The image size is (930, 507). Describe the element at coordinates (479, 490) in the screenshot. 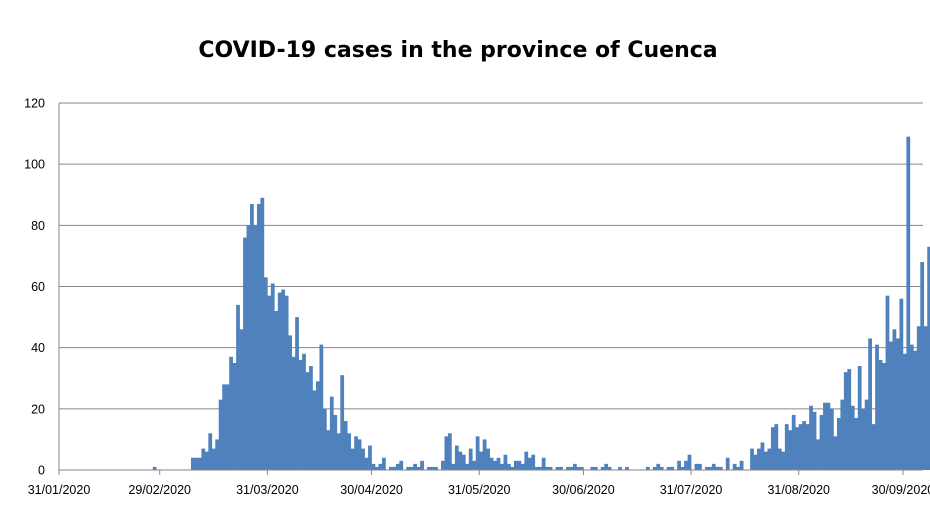

I see `x-tick-label: 31/05/2020` at that location.